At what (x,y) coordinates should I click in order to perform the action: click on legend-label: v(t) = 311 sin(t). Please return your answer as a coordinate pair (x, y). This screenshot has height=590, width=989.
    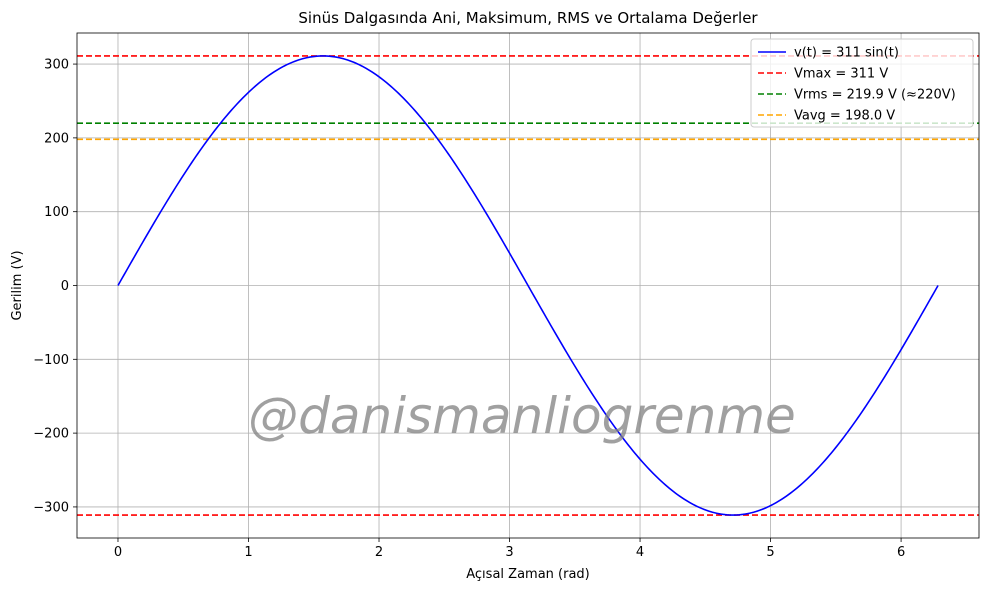
    Looking at the image, I should click on (846, 53).